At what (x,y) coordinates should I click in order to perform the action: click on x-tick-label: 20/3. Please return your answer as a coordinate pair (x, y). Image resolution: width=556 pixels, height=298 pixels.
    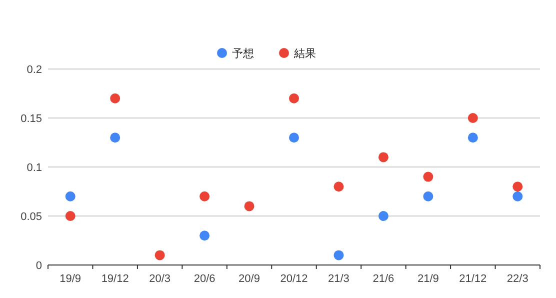
    Looking at the image, I should click on (160, 279).